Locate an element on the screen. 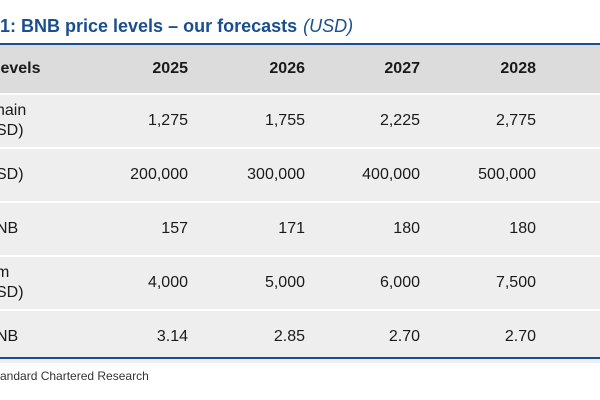  table-row: hain SD) 1,275 1,755 2,225 2,775 is located at coordinates (300, 121).